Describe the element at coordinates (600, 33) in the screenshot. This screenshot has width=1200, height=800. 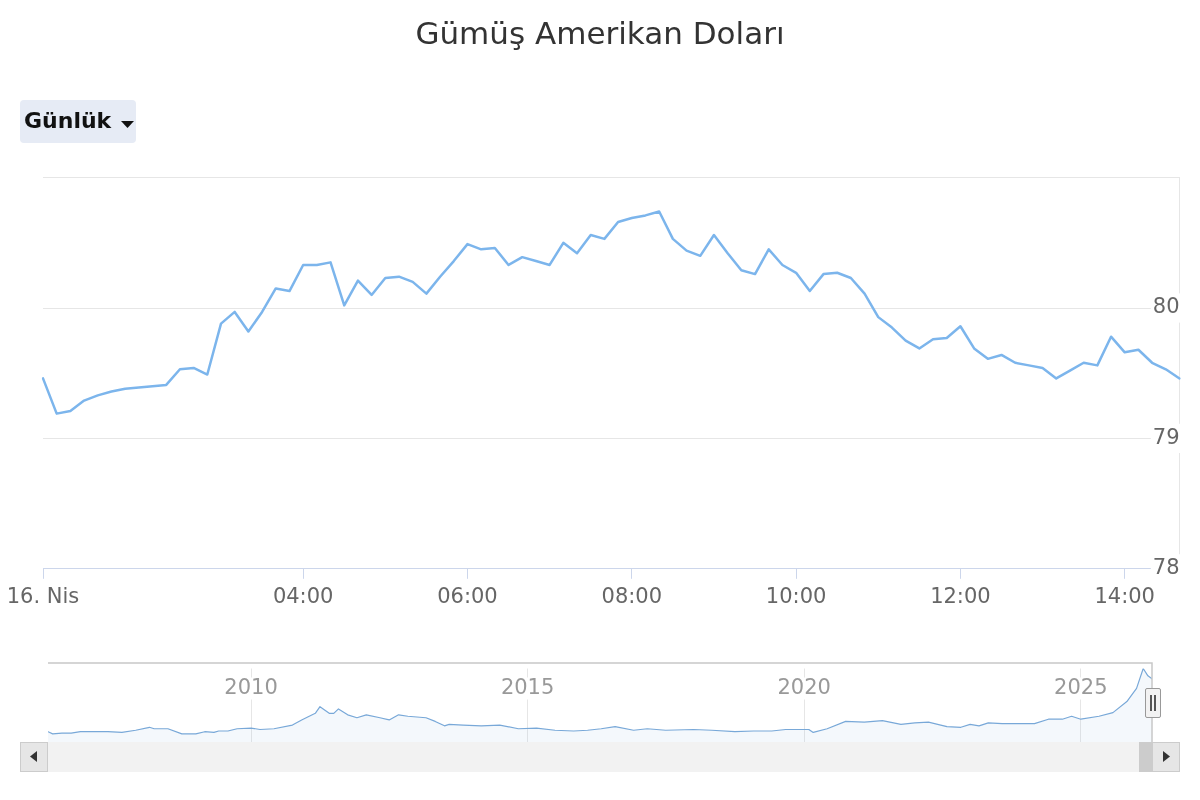
I see `chart-title: Gümüş Amerikan Doları` at that location.